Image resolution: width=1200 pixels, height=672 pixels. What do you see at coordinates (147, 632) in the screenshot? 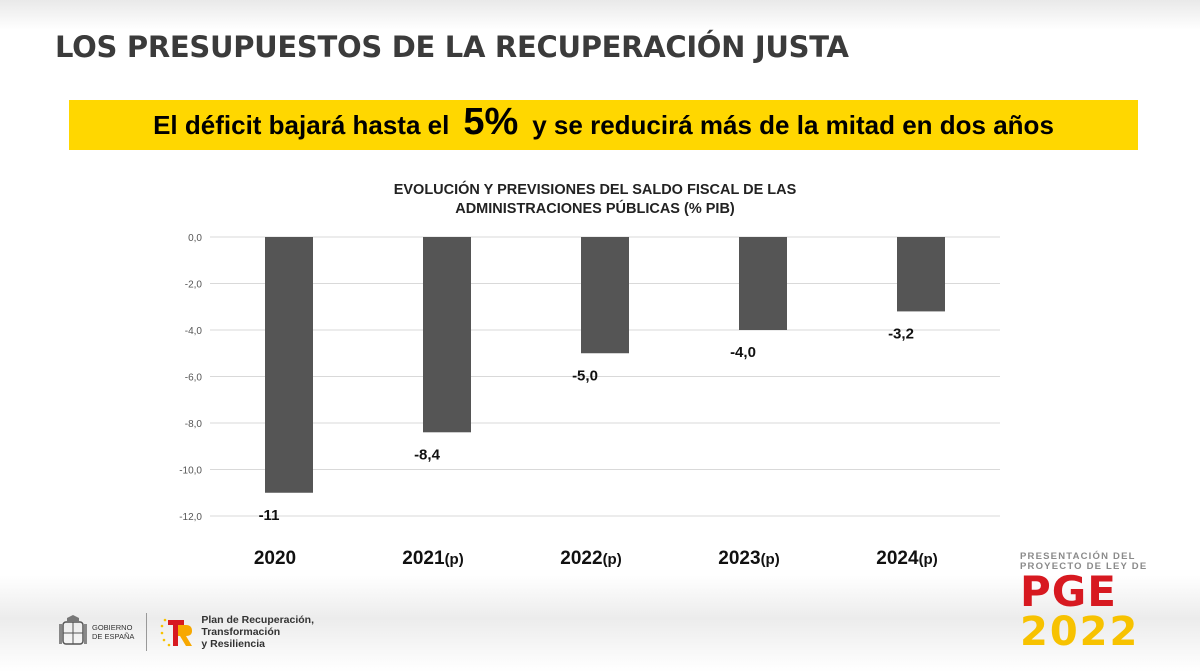
I see `logo-divider` at bounding box center [147, 632].